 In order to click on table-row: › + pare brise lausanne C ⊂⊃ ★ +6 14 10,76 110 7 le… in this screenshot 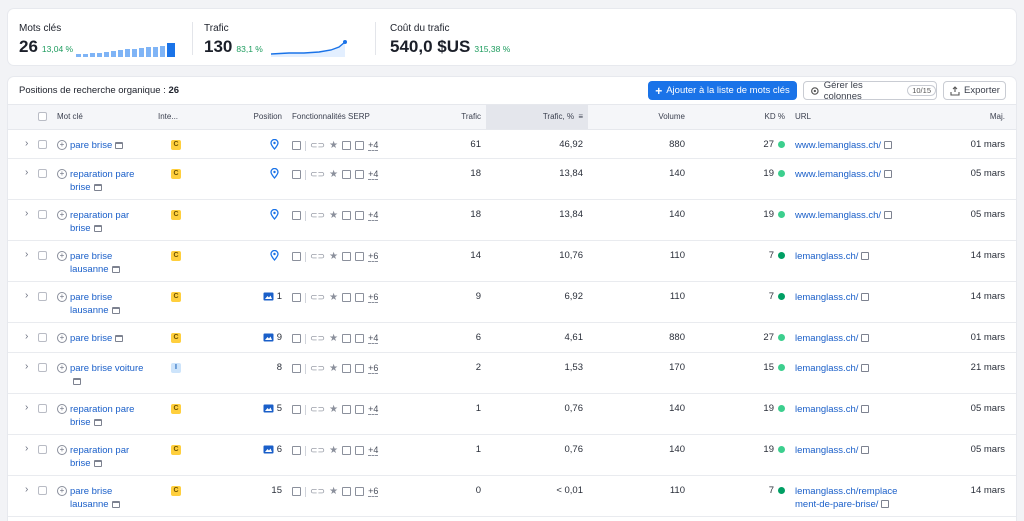, I will do `click(512, 261)`.